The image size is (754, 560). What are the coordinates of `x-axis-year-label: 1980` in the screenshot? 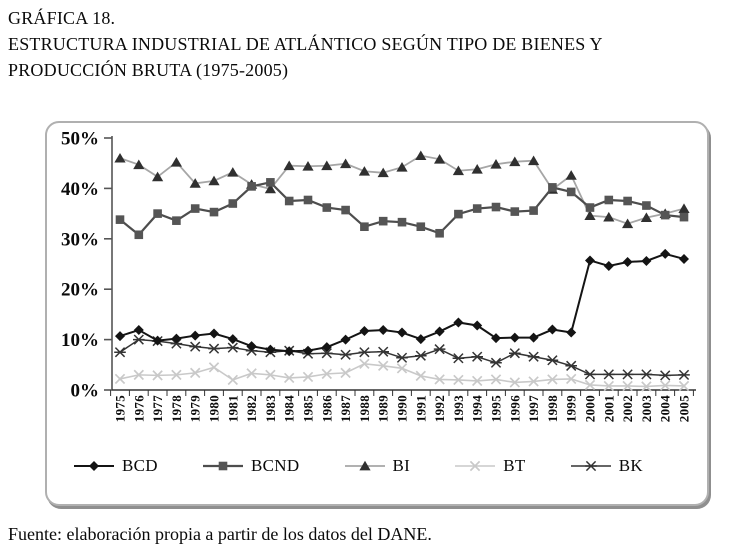 It's located at (214, 408).